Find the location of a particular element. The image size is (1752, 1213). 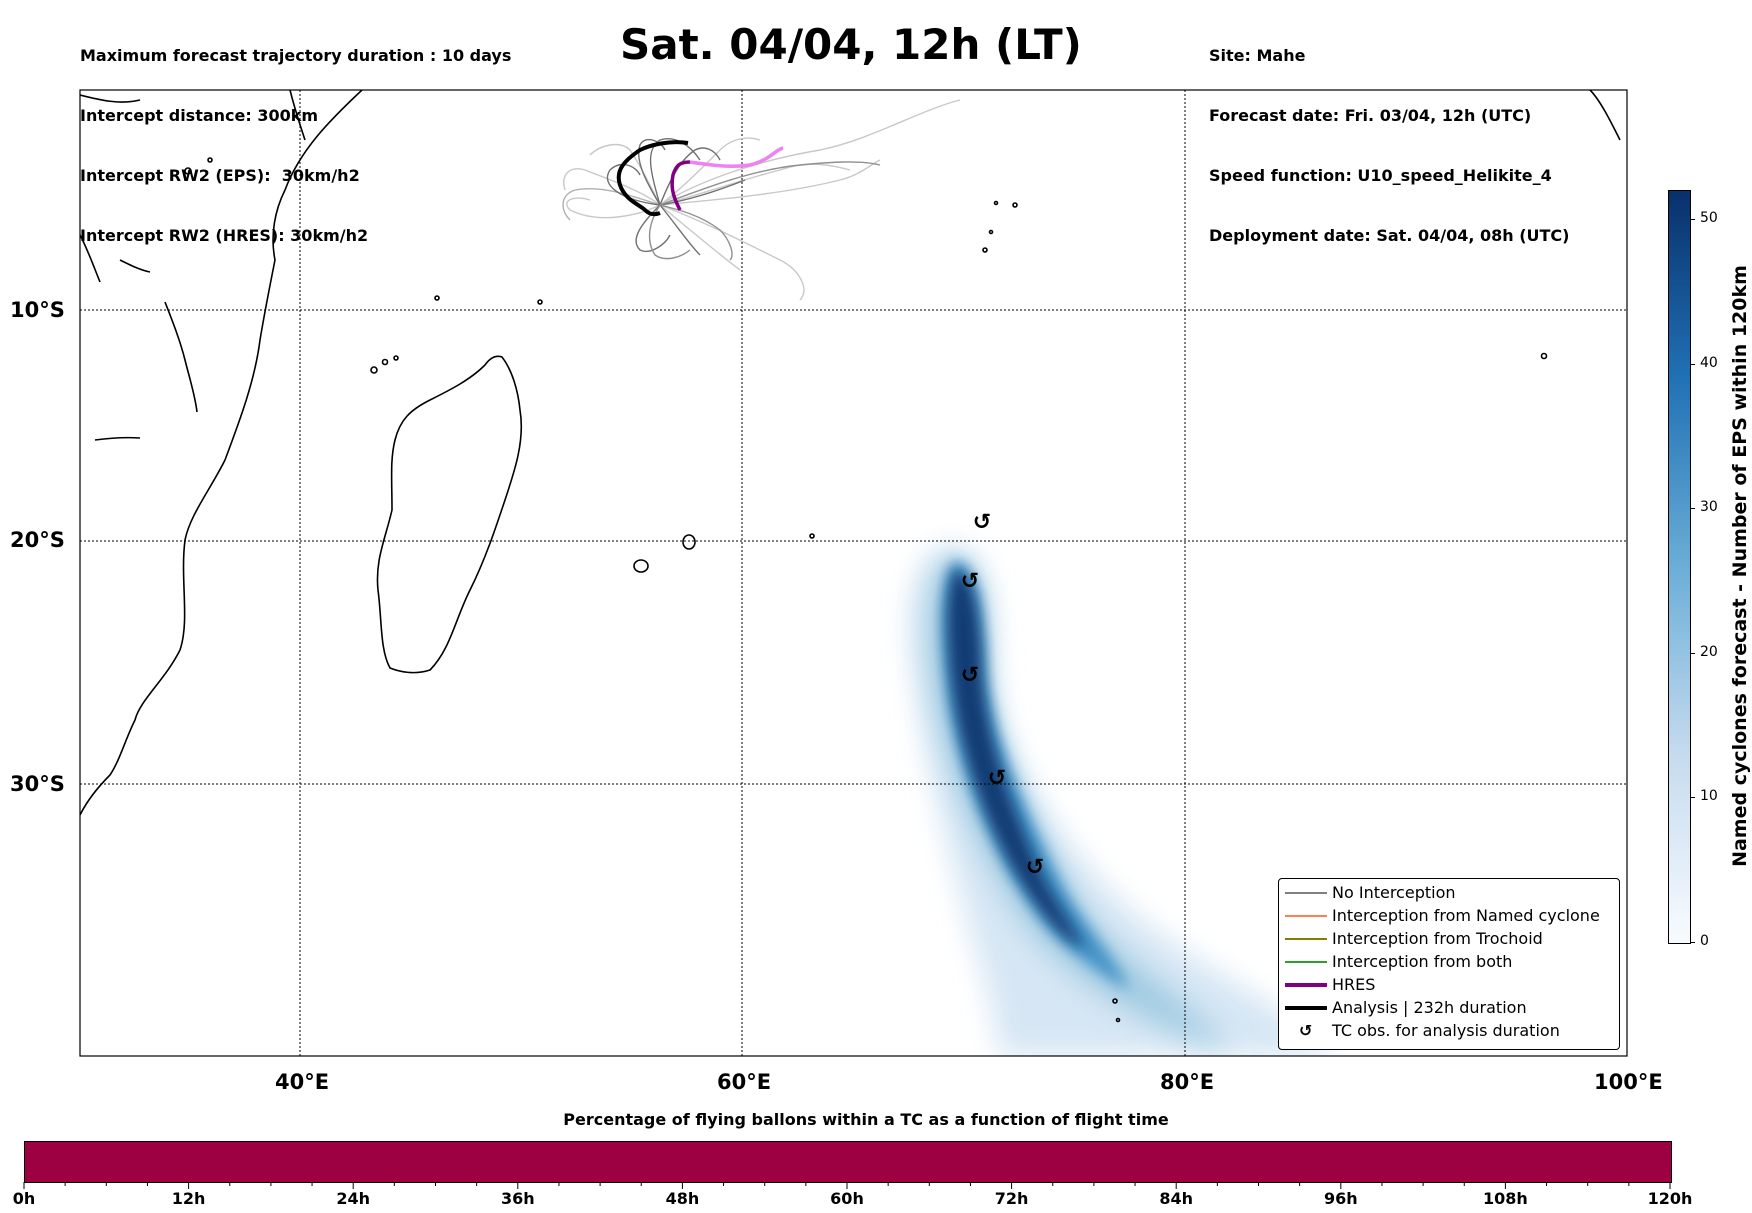

lon-label-60e: 60°E is located at coordinates (744, 1082).